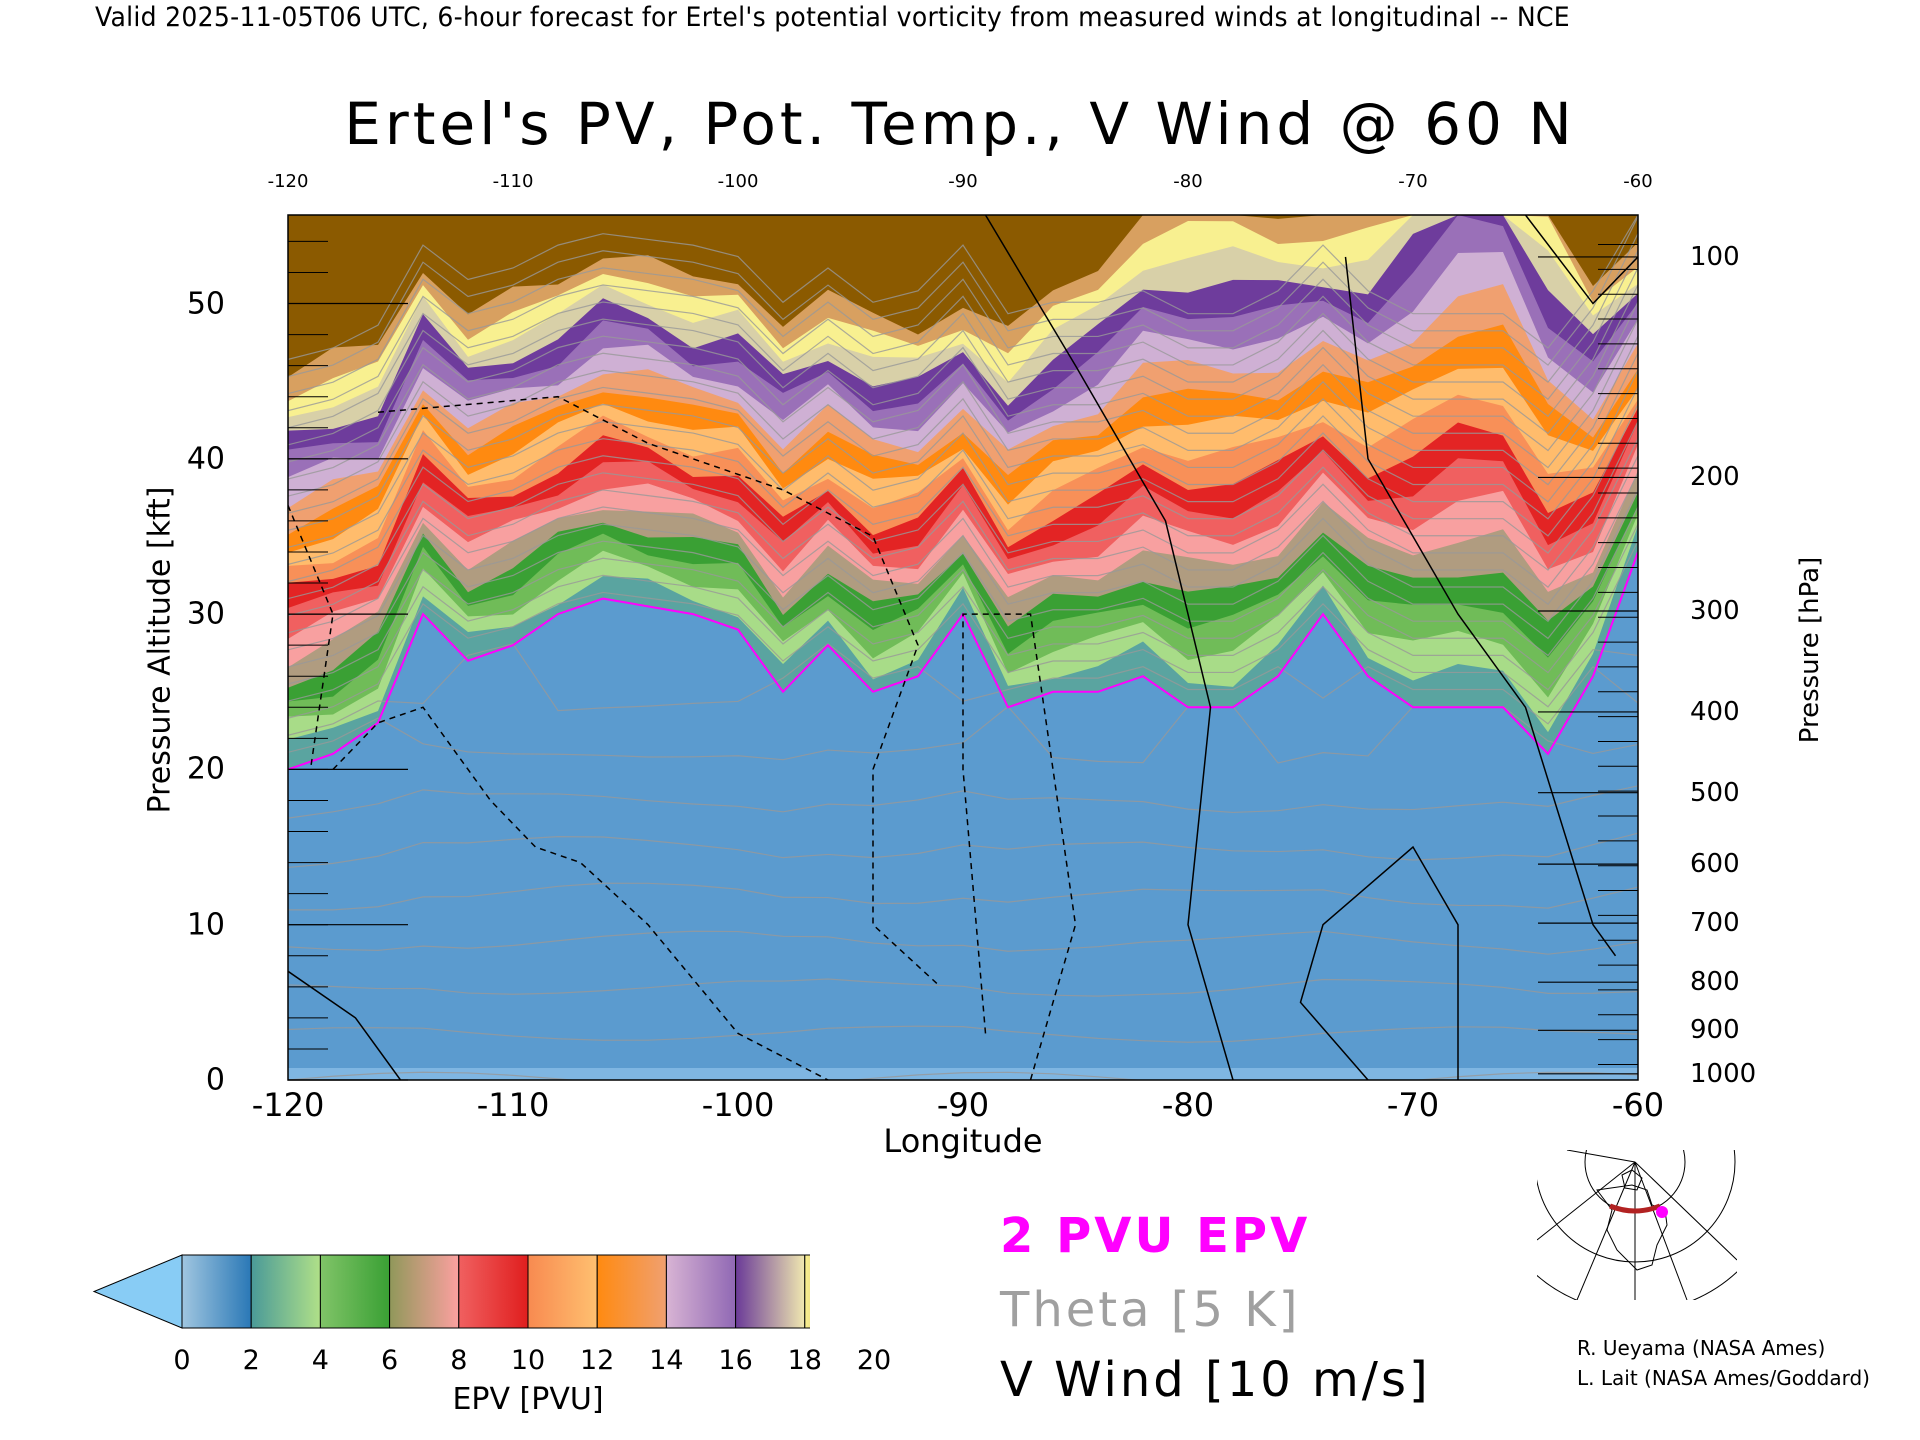 This screenshot has width=1920, height=1440. I want to click on colorbar-label: EPV [PVU], so click(528, 1399).